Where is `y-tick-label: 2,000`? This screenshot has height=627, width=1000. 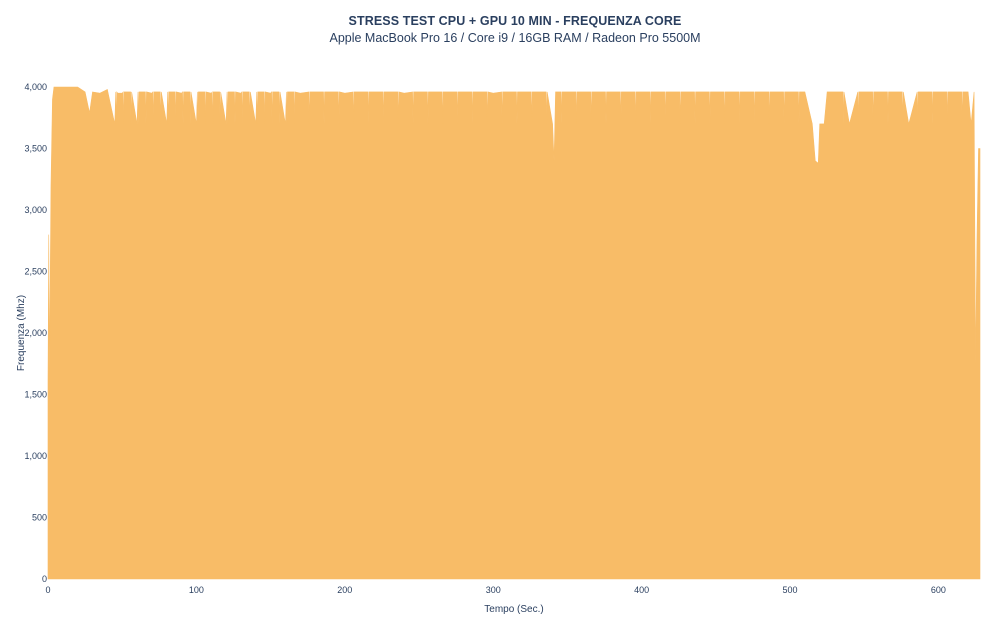 y-tick-label: 2,000 is located at coordinates (35, 333).